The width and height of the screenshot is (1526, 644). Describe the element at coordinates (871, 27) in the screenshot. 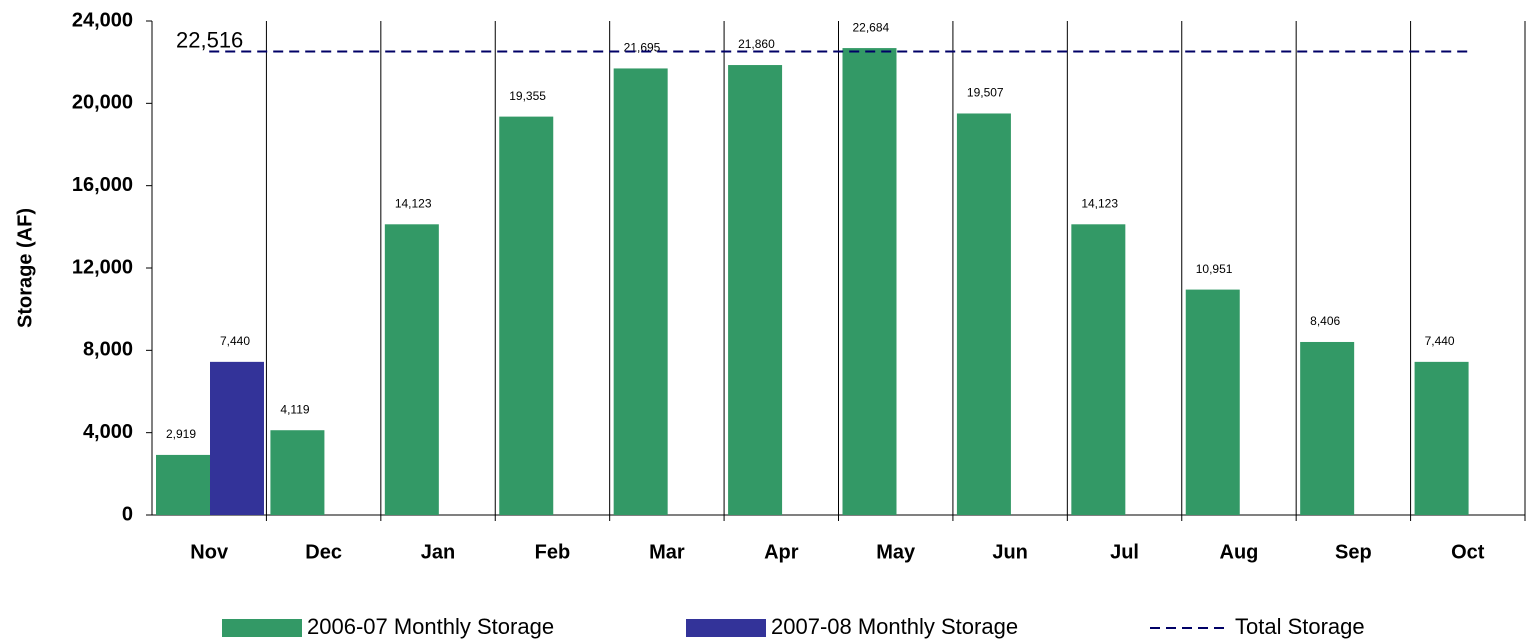

I see `data-label: 22,684` at that location.